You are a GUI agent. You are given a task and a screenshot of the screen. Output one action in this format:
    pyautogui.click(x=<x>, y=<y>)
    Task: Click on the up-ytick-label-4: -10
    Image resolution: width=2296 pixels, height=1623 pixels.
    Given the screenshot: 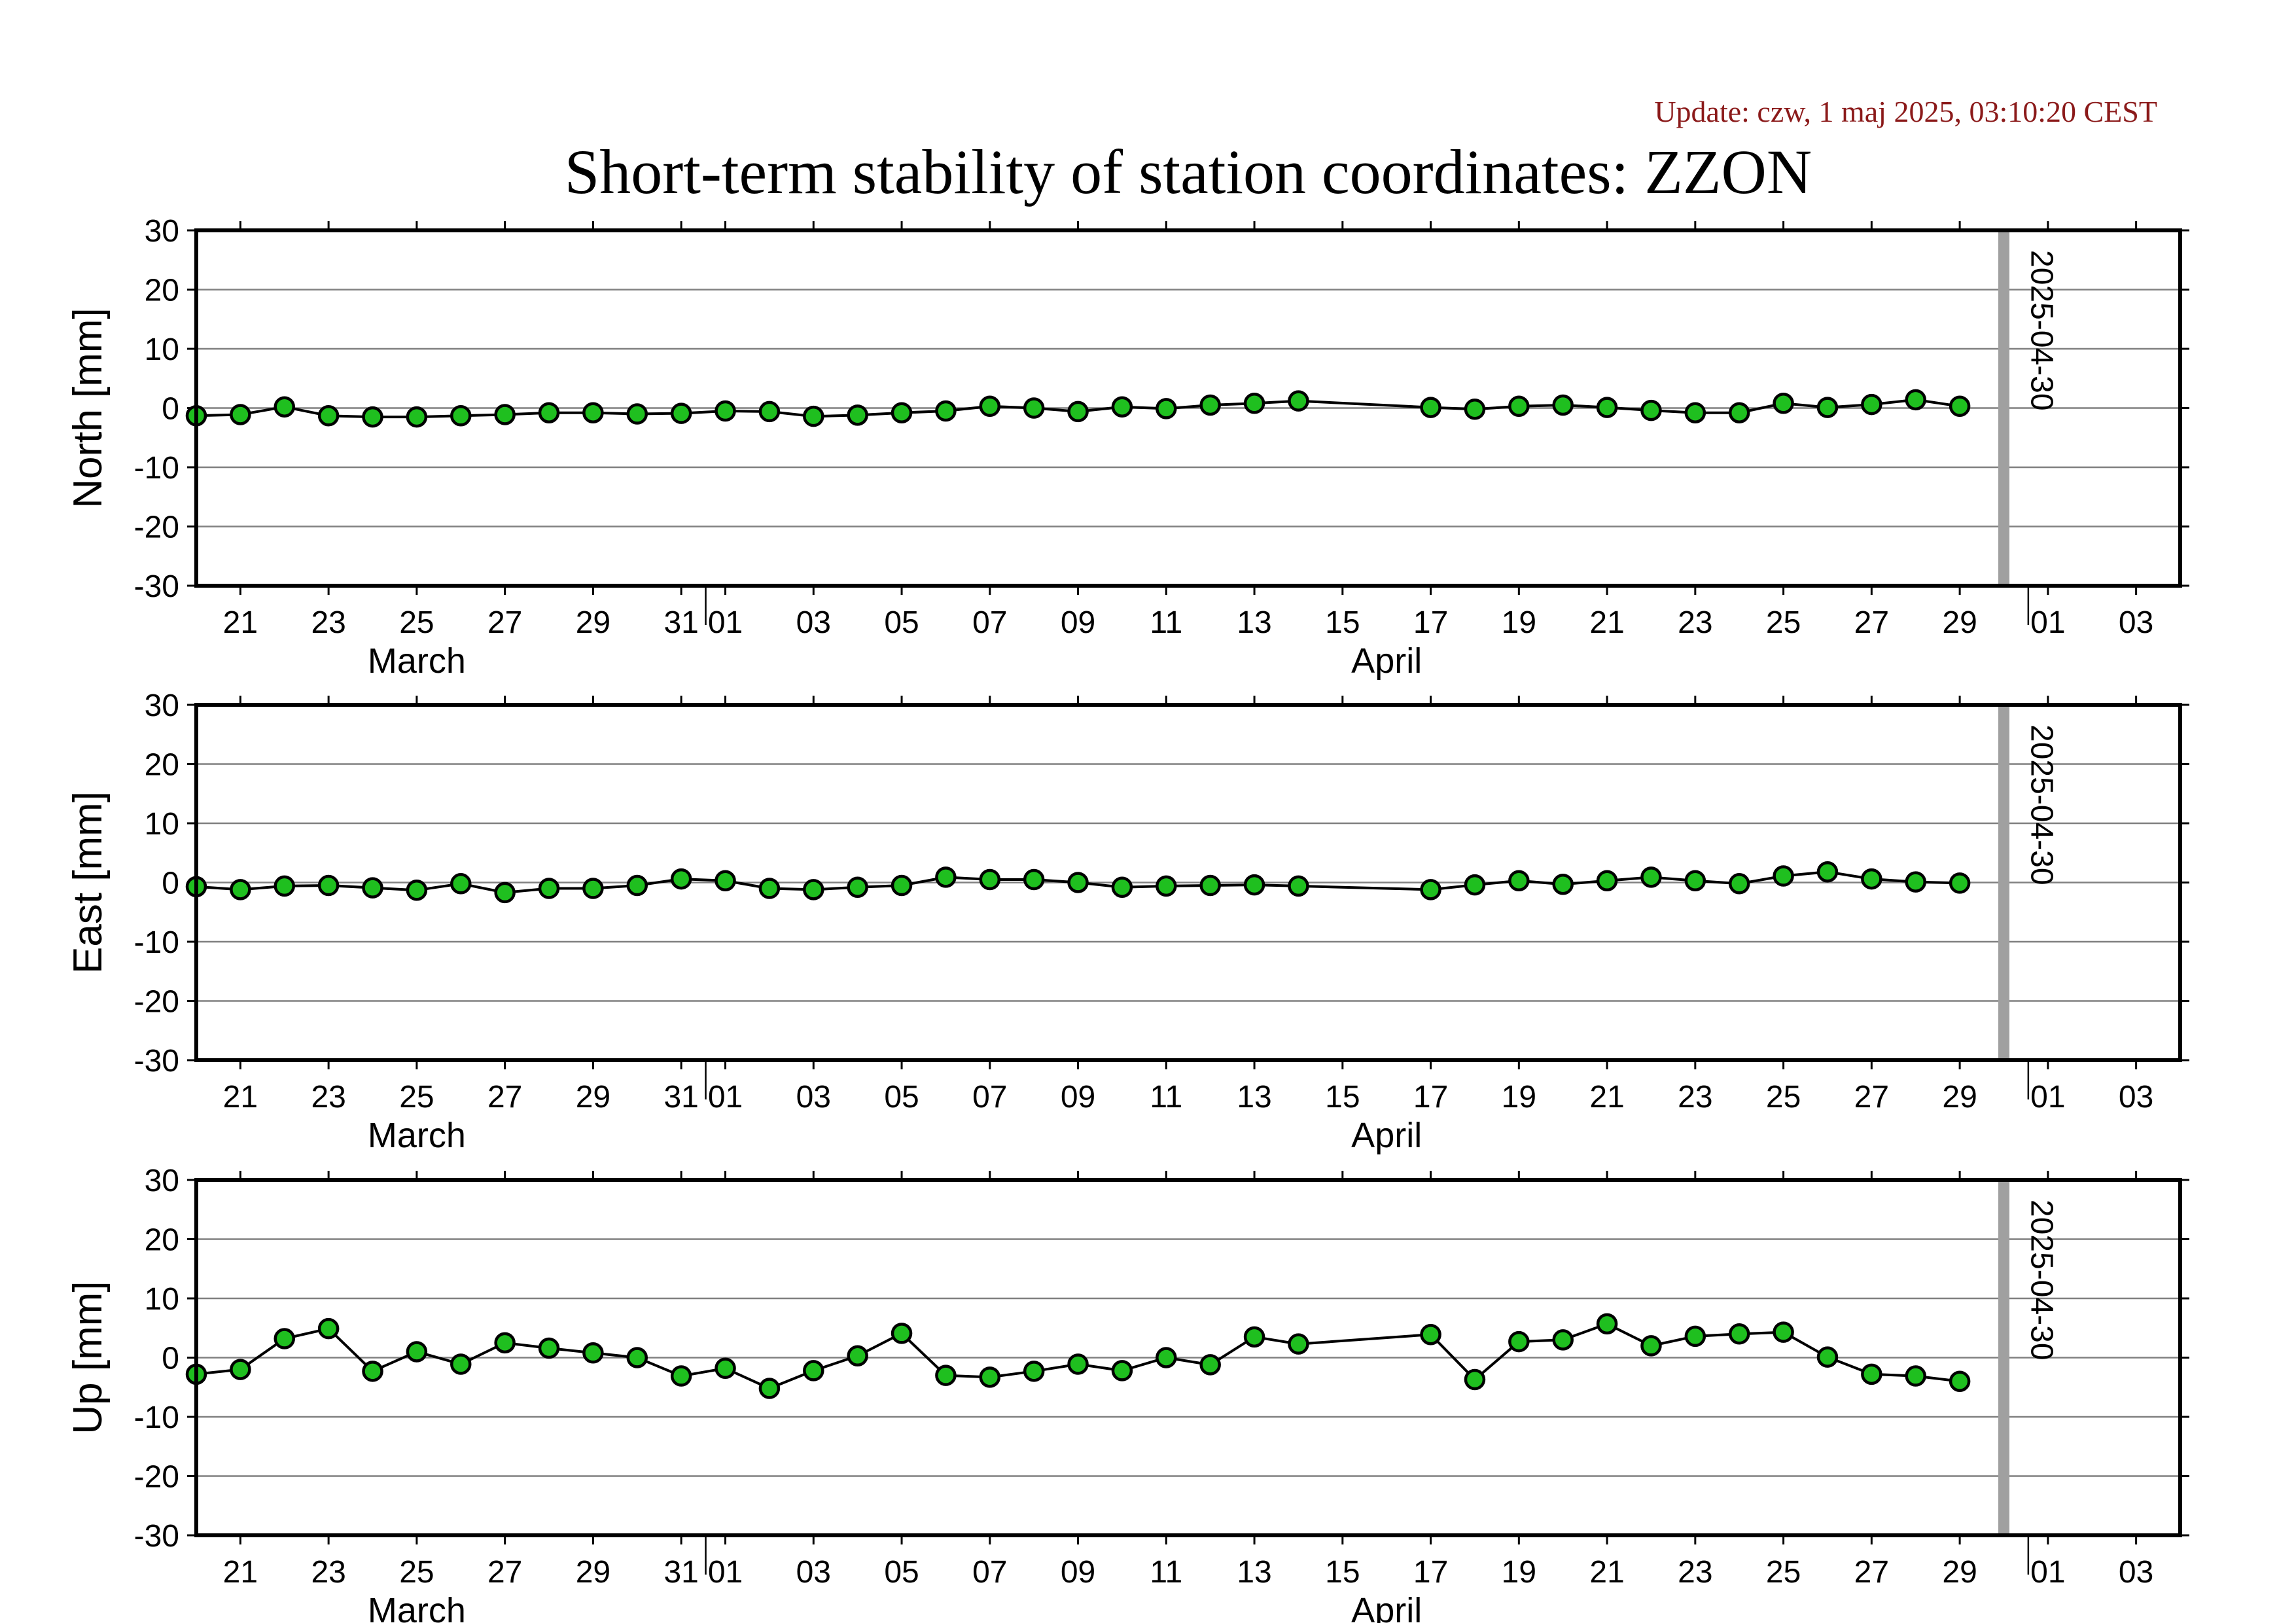 What is the action you would take?
    pyautogui.click(x=156, y=1417)
    